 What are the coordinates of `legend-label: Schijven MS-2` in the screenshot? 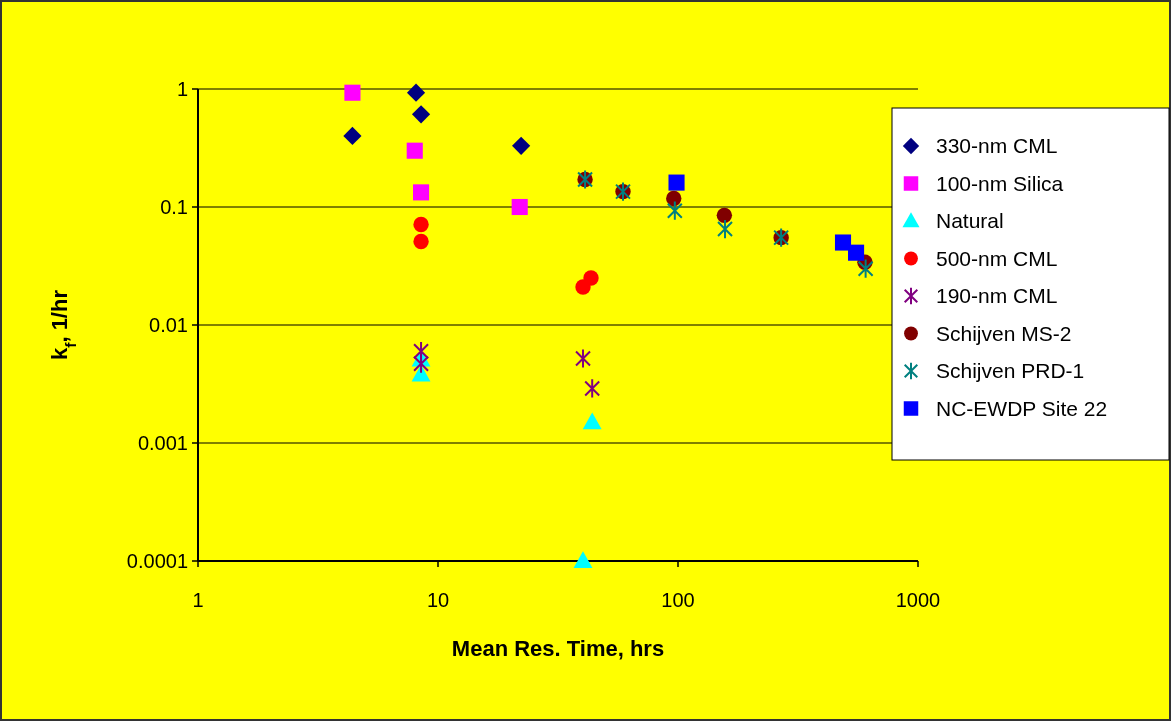 It's located at (1004, 333).